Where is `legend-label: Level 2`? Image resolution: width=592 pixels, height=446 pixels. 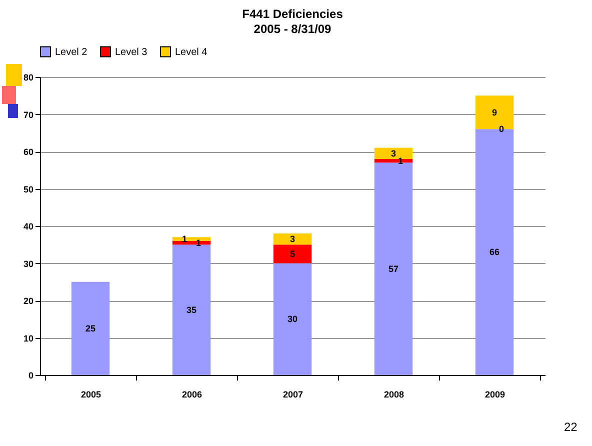
legend-label: Level 2 is located at coordinates (71, 52).